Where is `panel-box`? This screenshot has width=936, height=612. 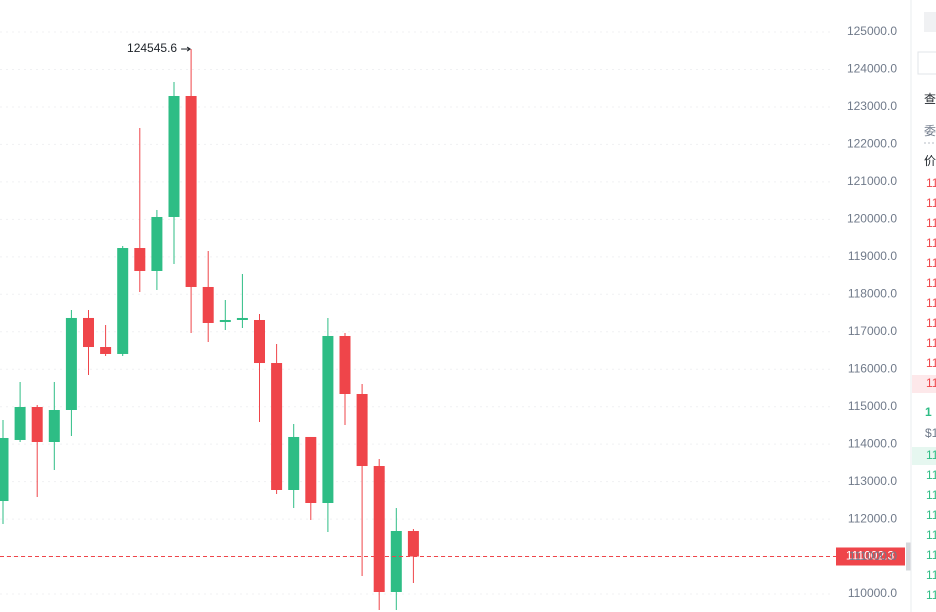 panel-box is located at coordinates (930, 22).